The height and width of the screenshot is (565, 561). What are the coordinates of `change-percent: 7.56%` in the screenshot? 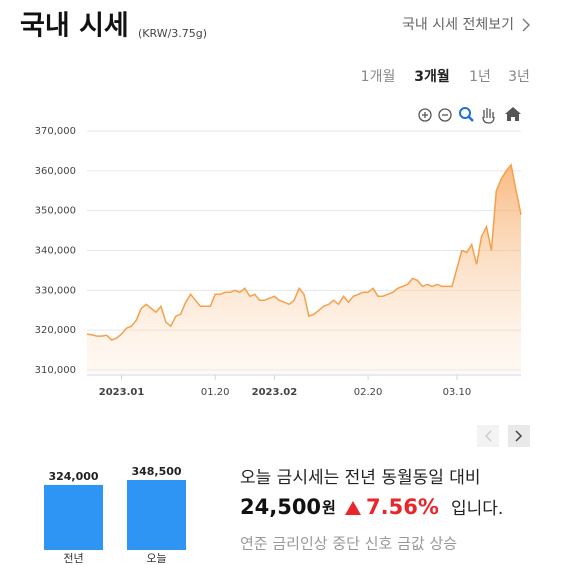 It's located at (402, 507).